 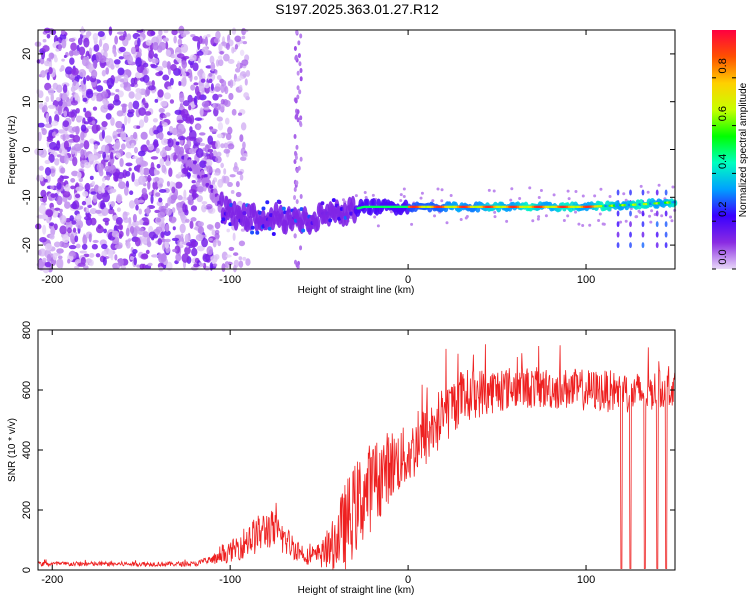 What do you see at coordinates (408, 280) in the screenshot?
I see `x-tick-label: 0` at bounding box center [408, 280].